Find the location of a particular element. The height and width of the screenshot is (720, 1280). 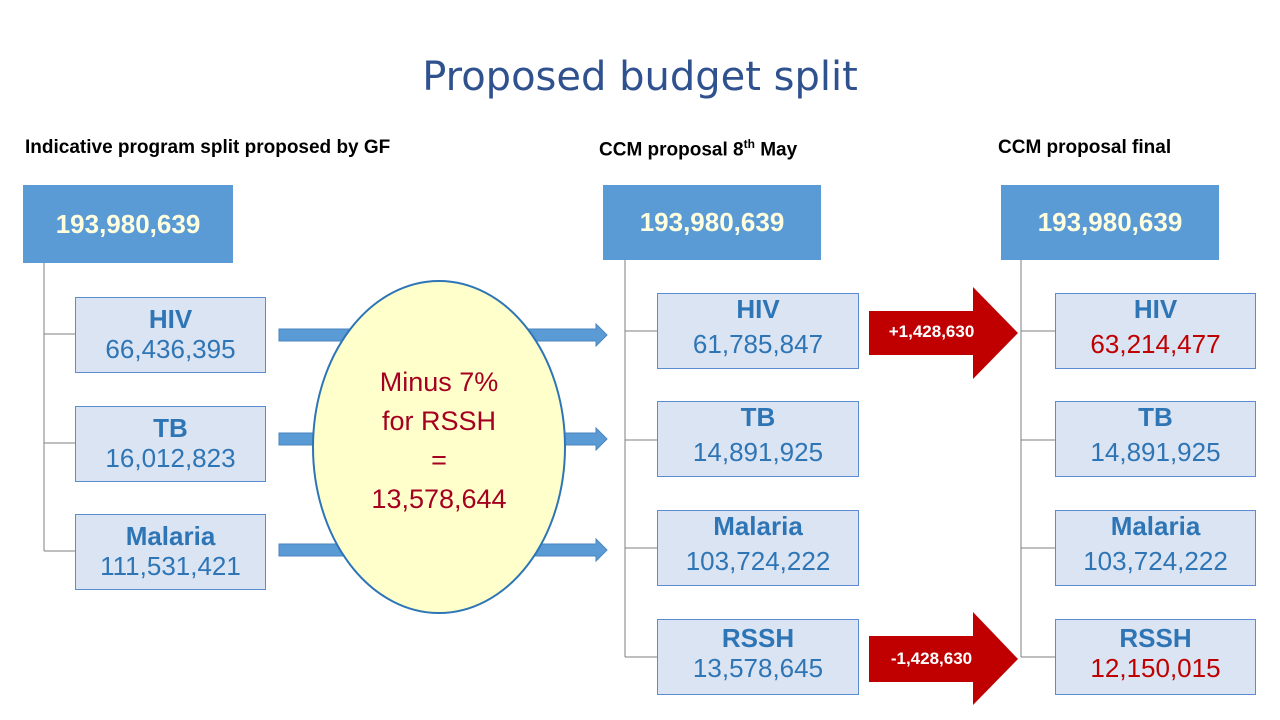

item-box-final-rssh: RSSH 12,150,015 is located at coordinates (1155, 657).